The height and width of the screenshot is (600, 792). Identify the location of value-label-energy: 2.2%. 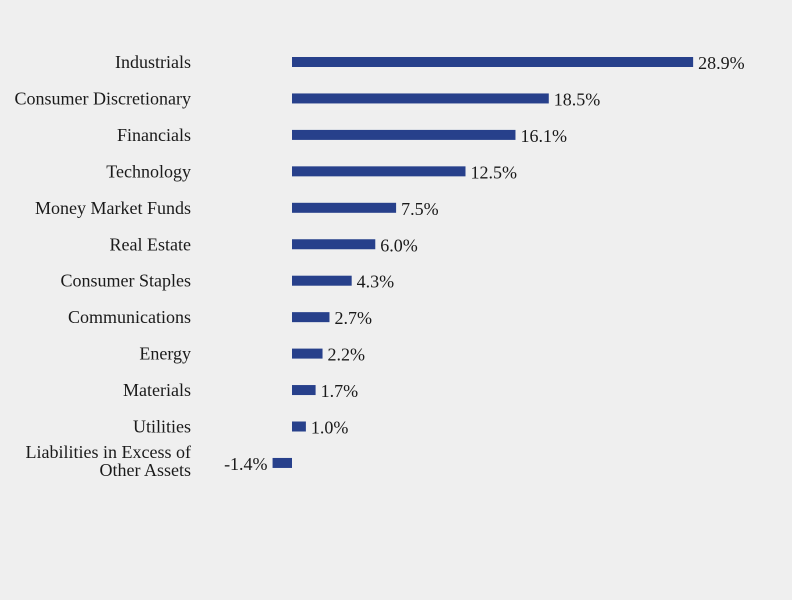
(347, 355).